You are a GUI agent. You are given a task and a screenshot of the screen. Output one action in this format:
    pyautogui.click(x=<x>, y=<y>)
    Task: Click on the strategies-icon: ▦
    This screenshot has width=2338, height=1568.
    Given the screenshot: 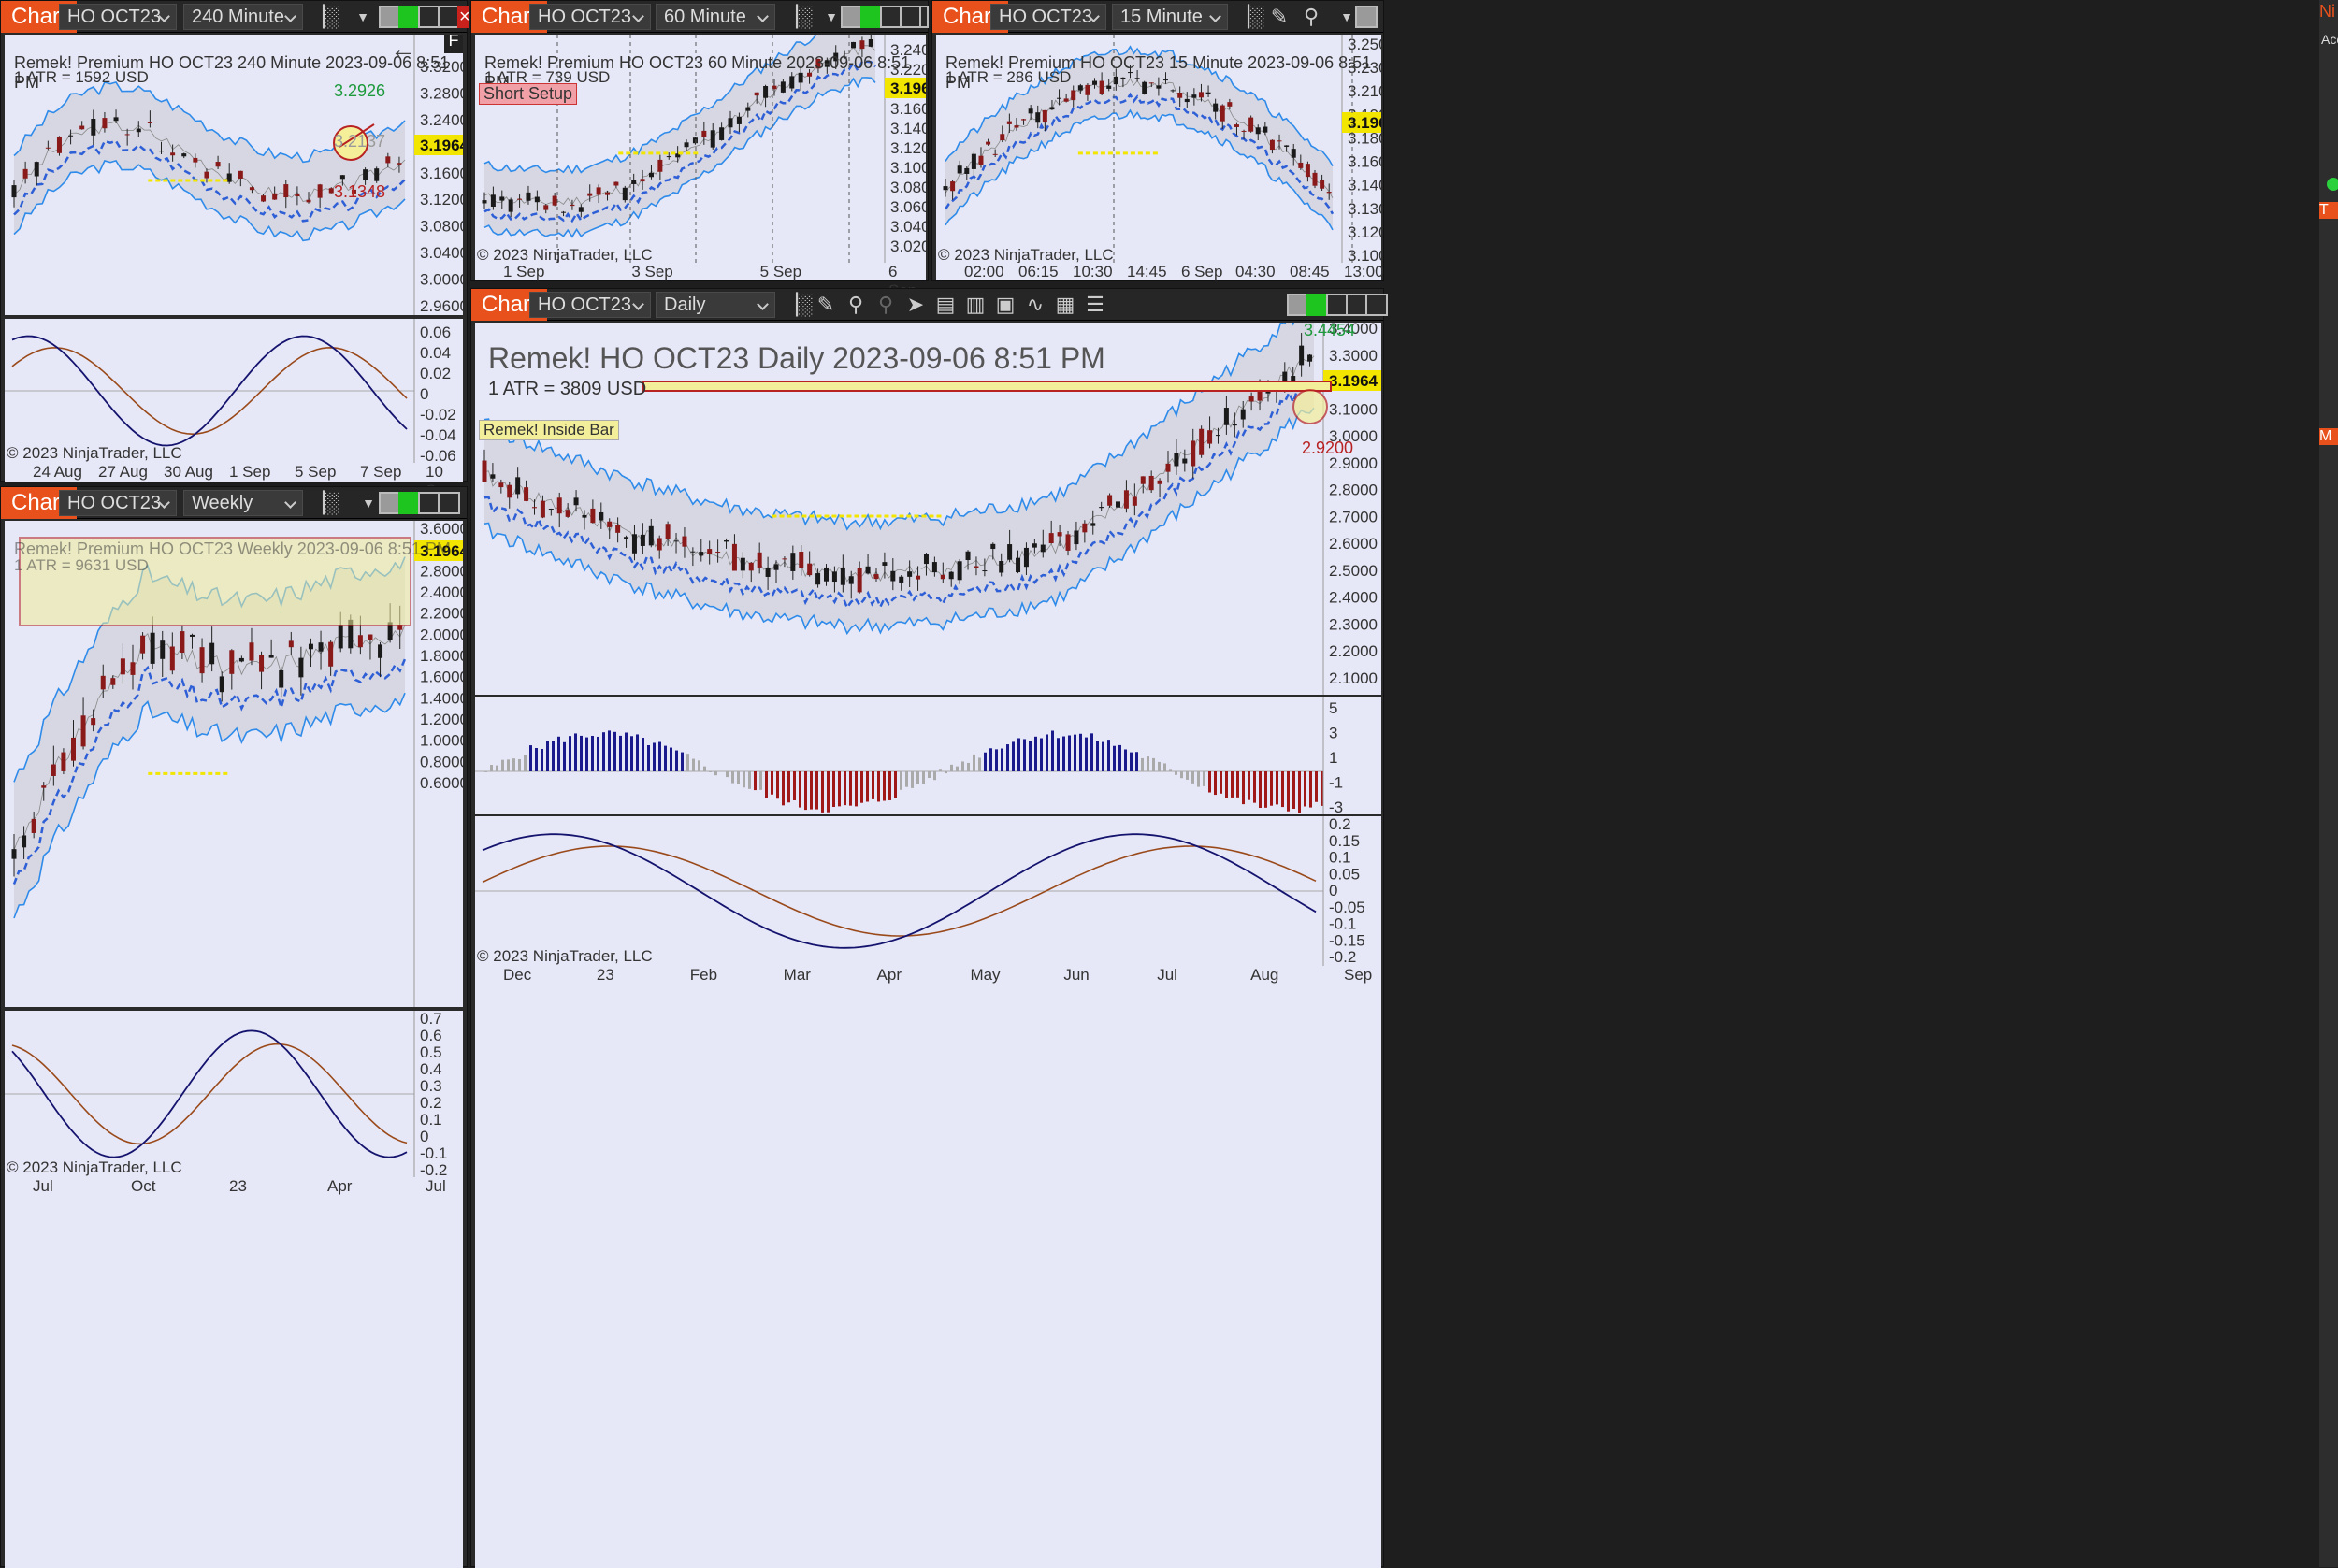 What is the action you would take?
    pyautogui.click(x=1065, y=305)
    